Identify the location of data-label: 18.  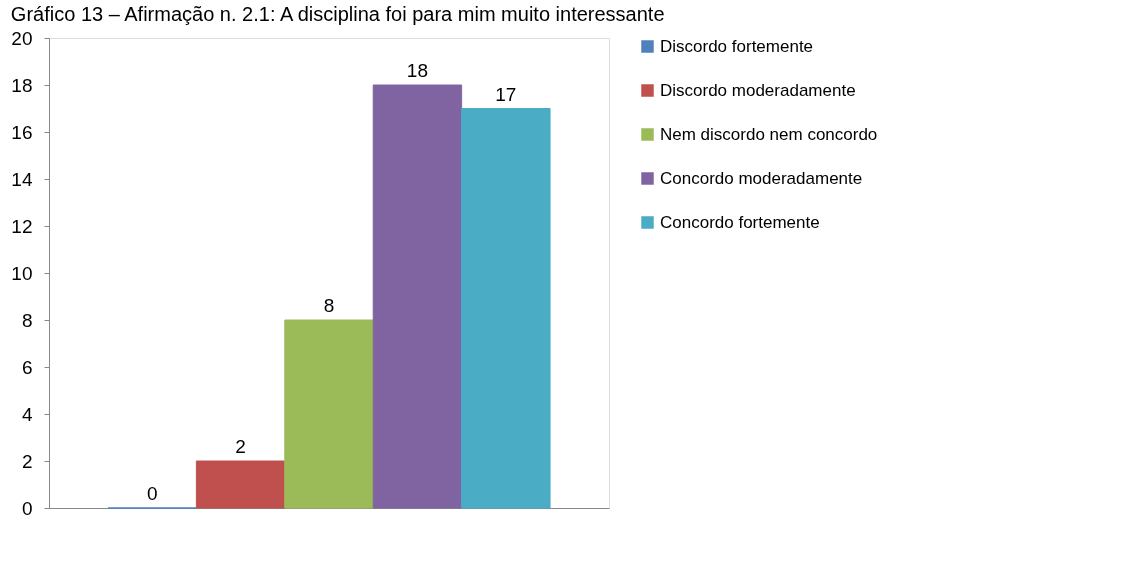
(417, 70).